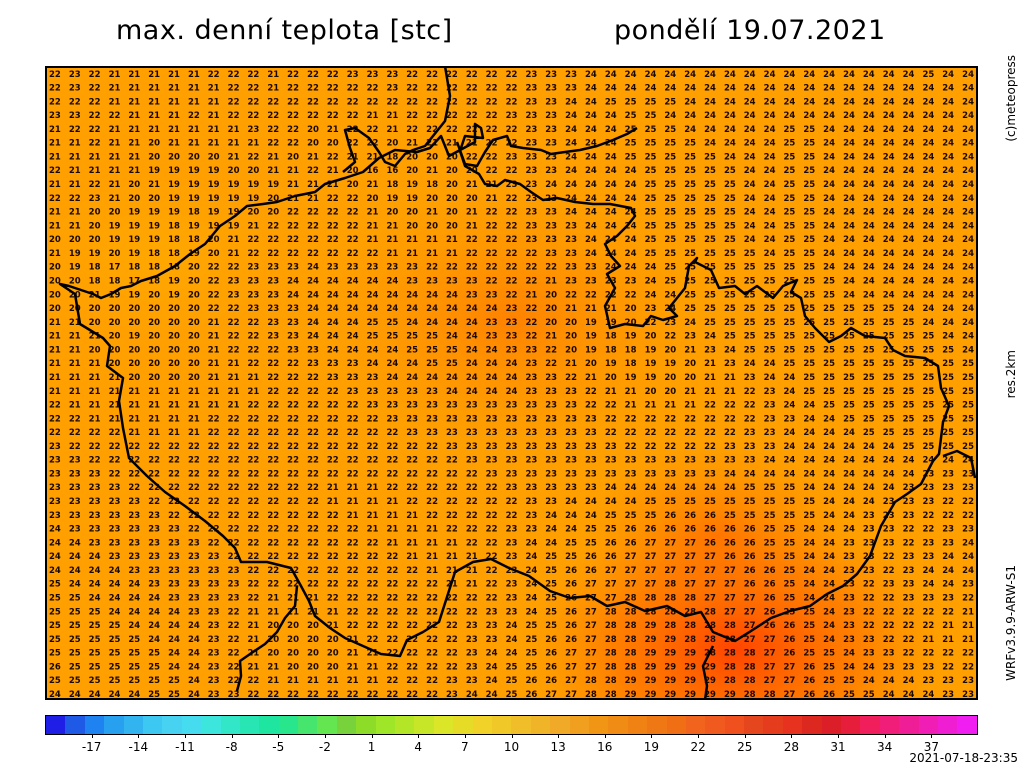  Describe the element at coordinates (194, 213) in the screenshot. I see `temperature-value: 18` at that location.